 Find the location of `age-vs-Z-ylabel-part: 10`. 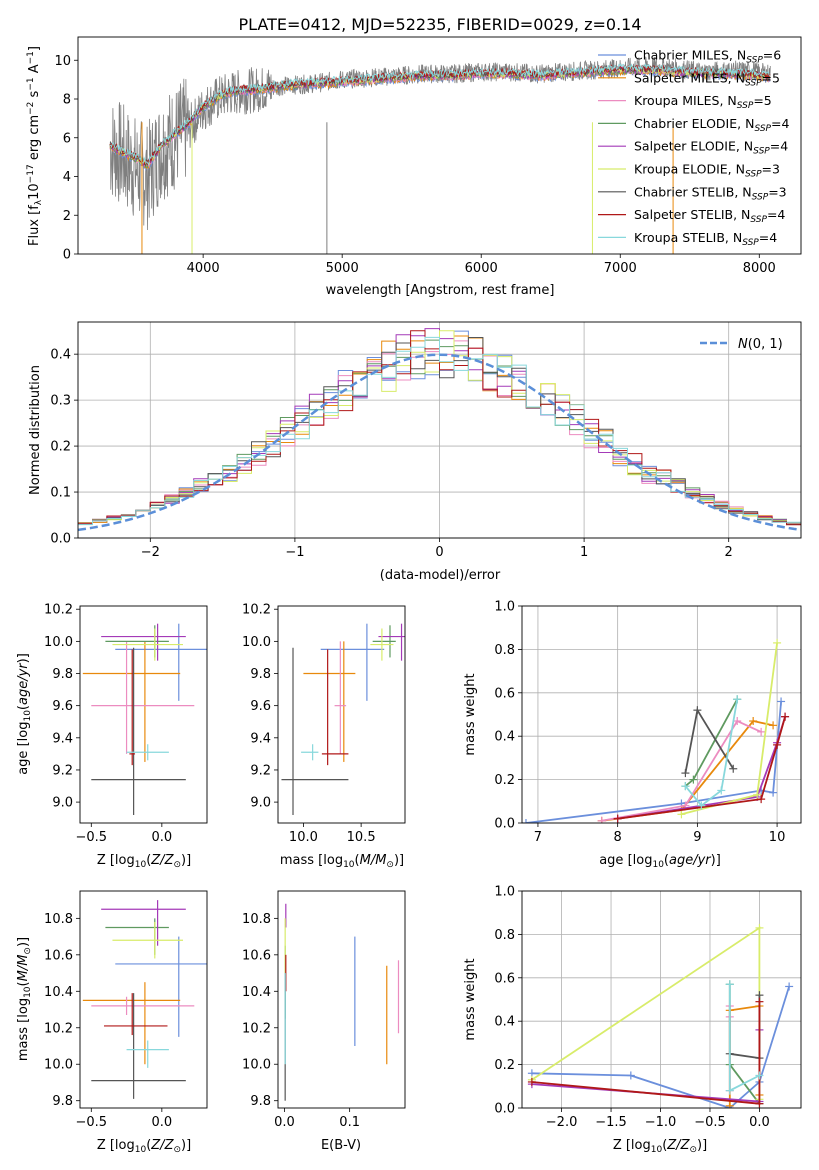

age-vs-Z-ylabel-part: 10 is located at coordinates (28, 716).